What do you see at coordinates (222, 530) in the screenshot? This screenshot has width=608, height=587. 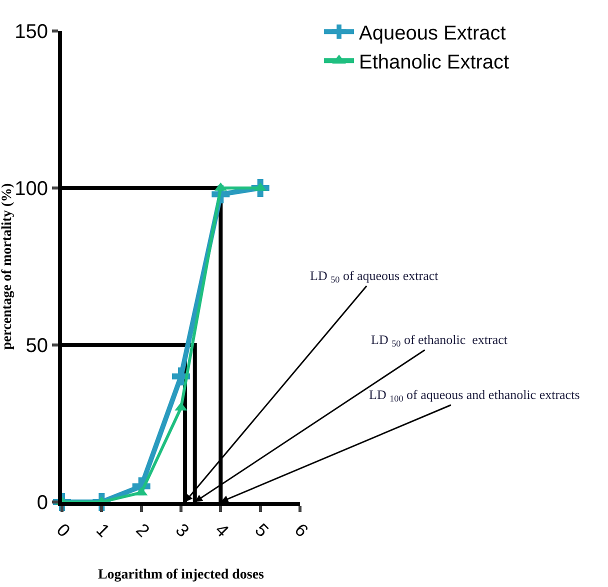 I see `x-tick-label: 4` at bounding box center [222, 530].